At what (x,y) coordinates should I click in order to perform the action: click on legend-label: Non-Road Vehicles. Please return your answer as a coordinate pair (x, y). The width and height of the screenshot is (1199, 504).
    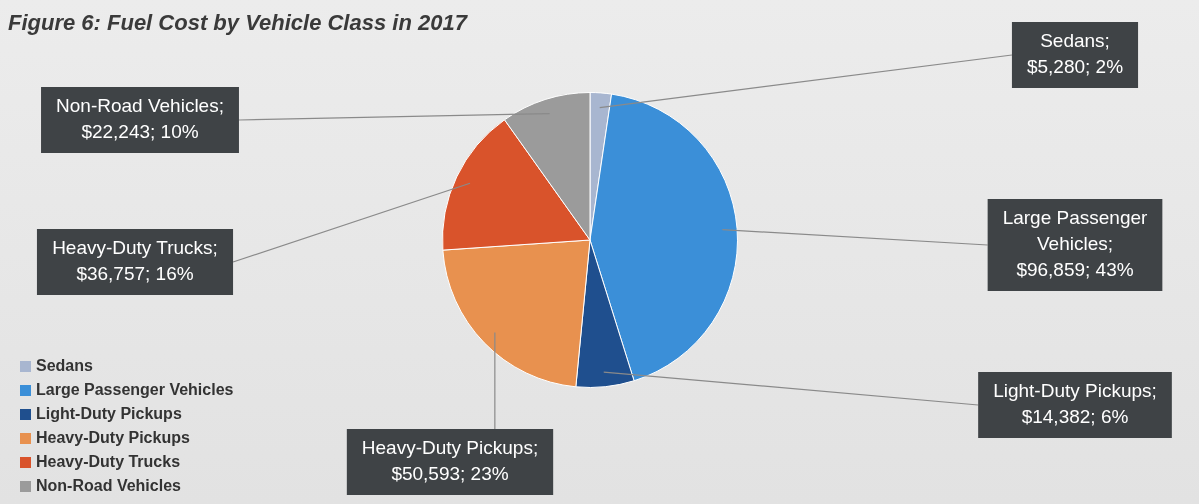
    Looking at the image, I should click on (108, 486).